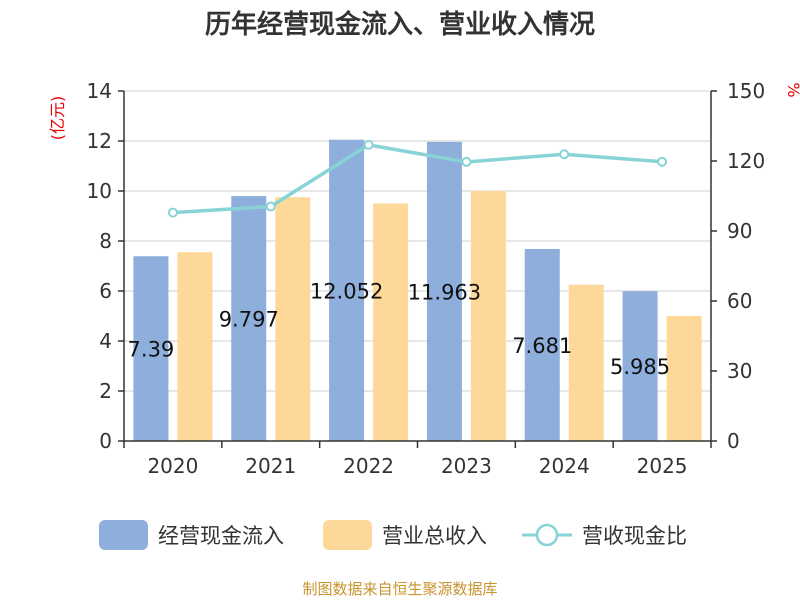 The height and width of the screenshot is (600, 800). I want to click on left-axis-unit: (亿元), so click(57, 118).